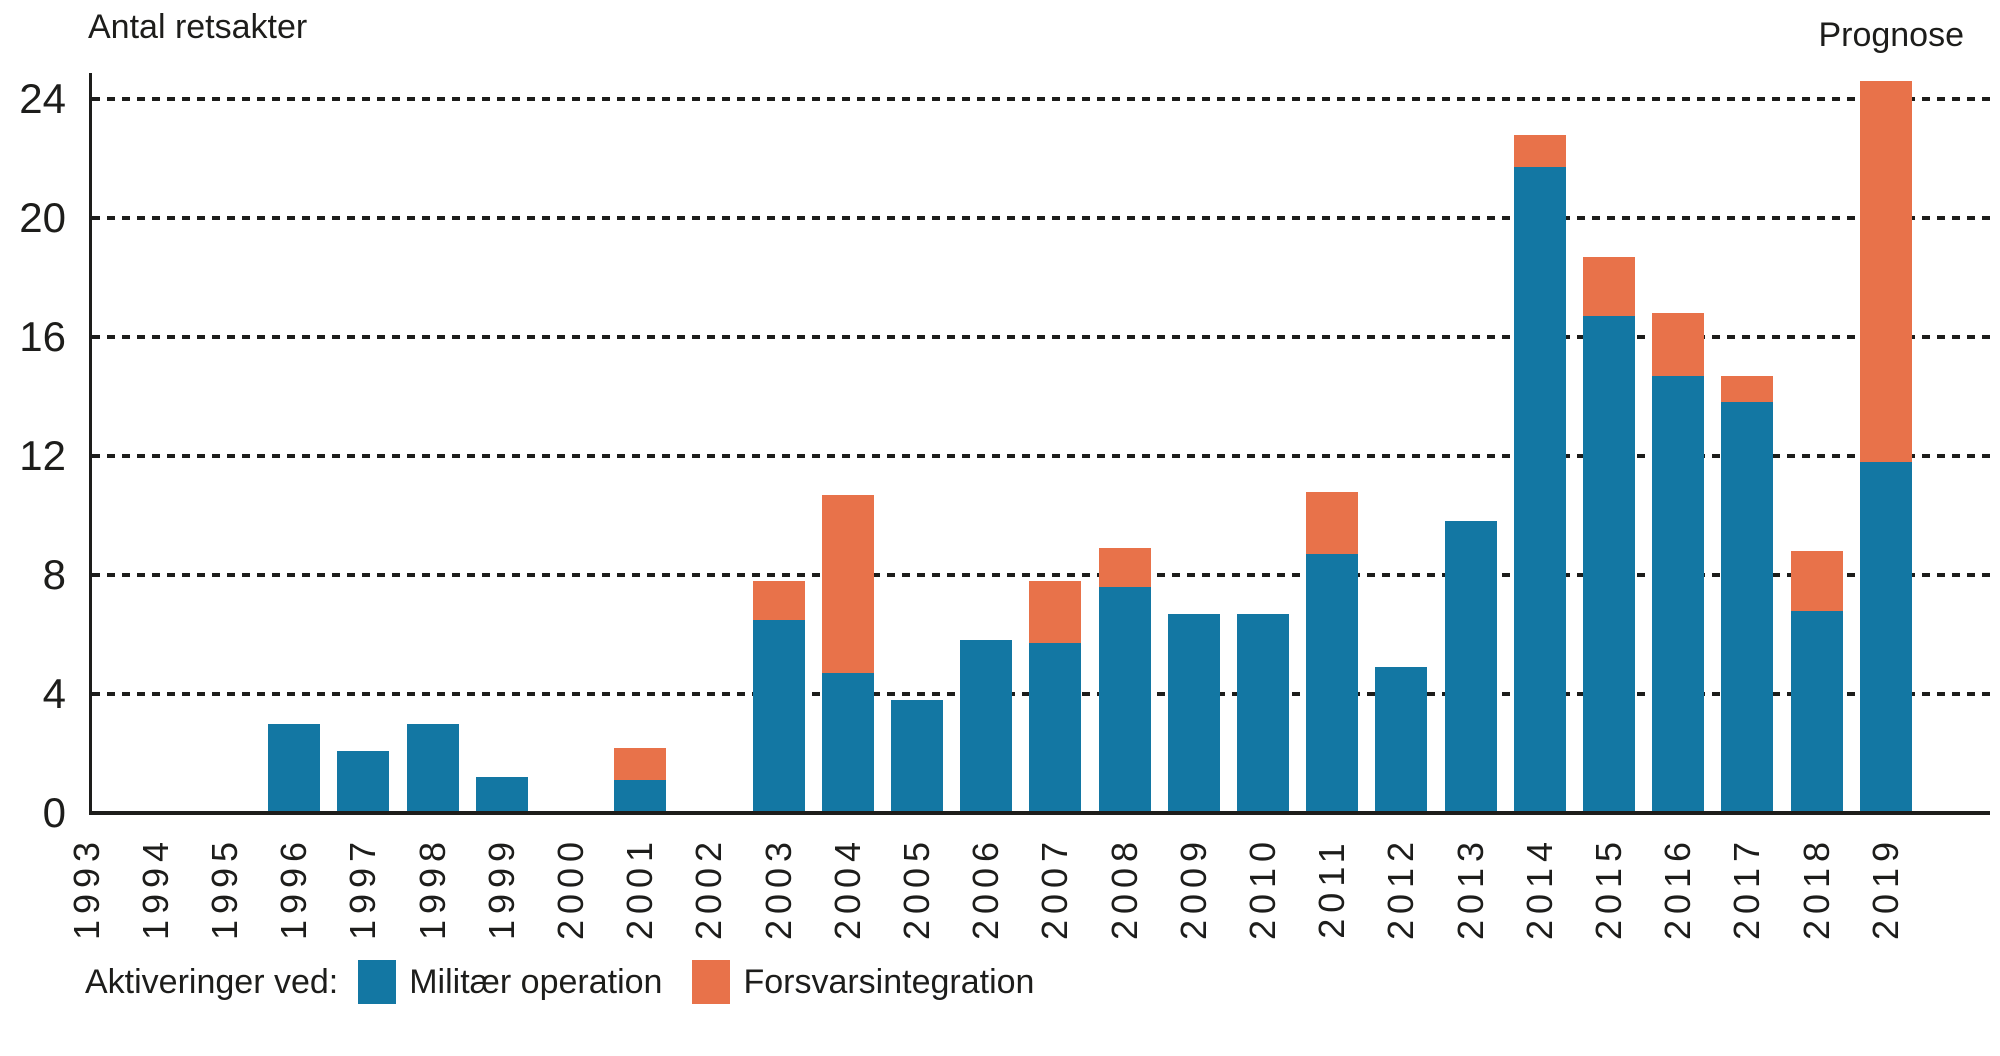 Image resolution: width=2000 pixels, height=1056 pixels. I want to click on bar-segment-militaer-operation-2011, so click(1332, 683).